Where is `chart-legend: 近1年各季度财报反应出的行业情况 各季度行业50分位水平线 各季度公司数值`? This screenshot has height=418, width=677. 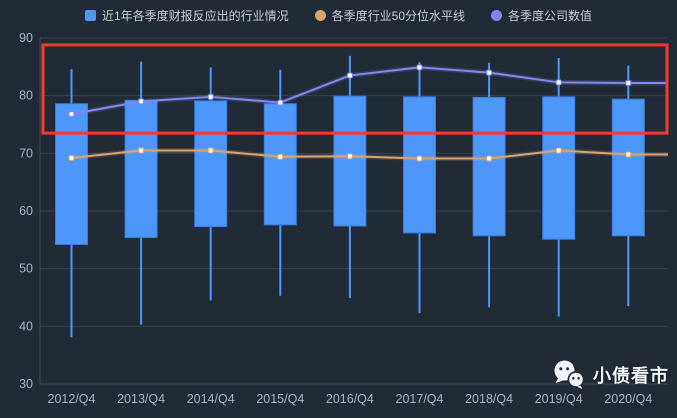 chart-legend: 近1年各季度财报反应出的行业情况 各季度行业50分位水平线 各季度公司数值 is located at coordinates (338, 15).